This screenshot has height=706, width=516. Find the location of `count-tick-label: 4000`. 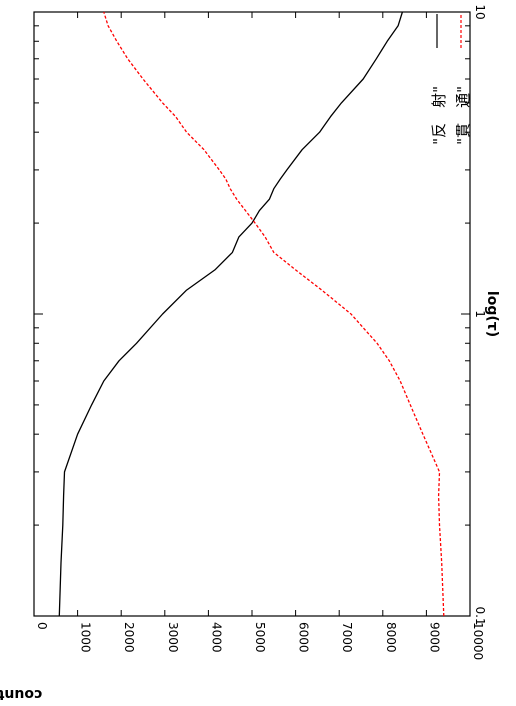

count-tick-label: 4000 is located at coordinates (216, 637).